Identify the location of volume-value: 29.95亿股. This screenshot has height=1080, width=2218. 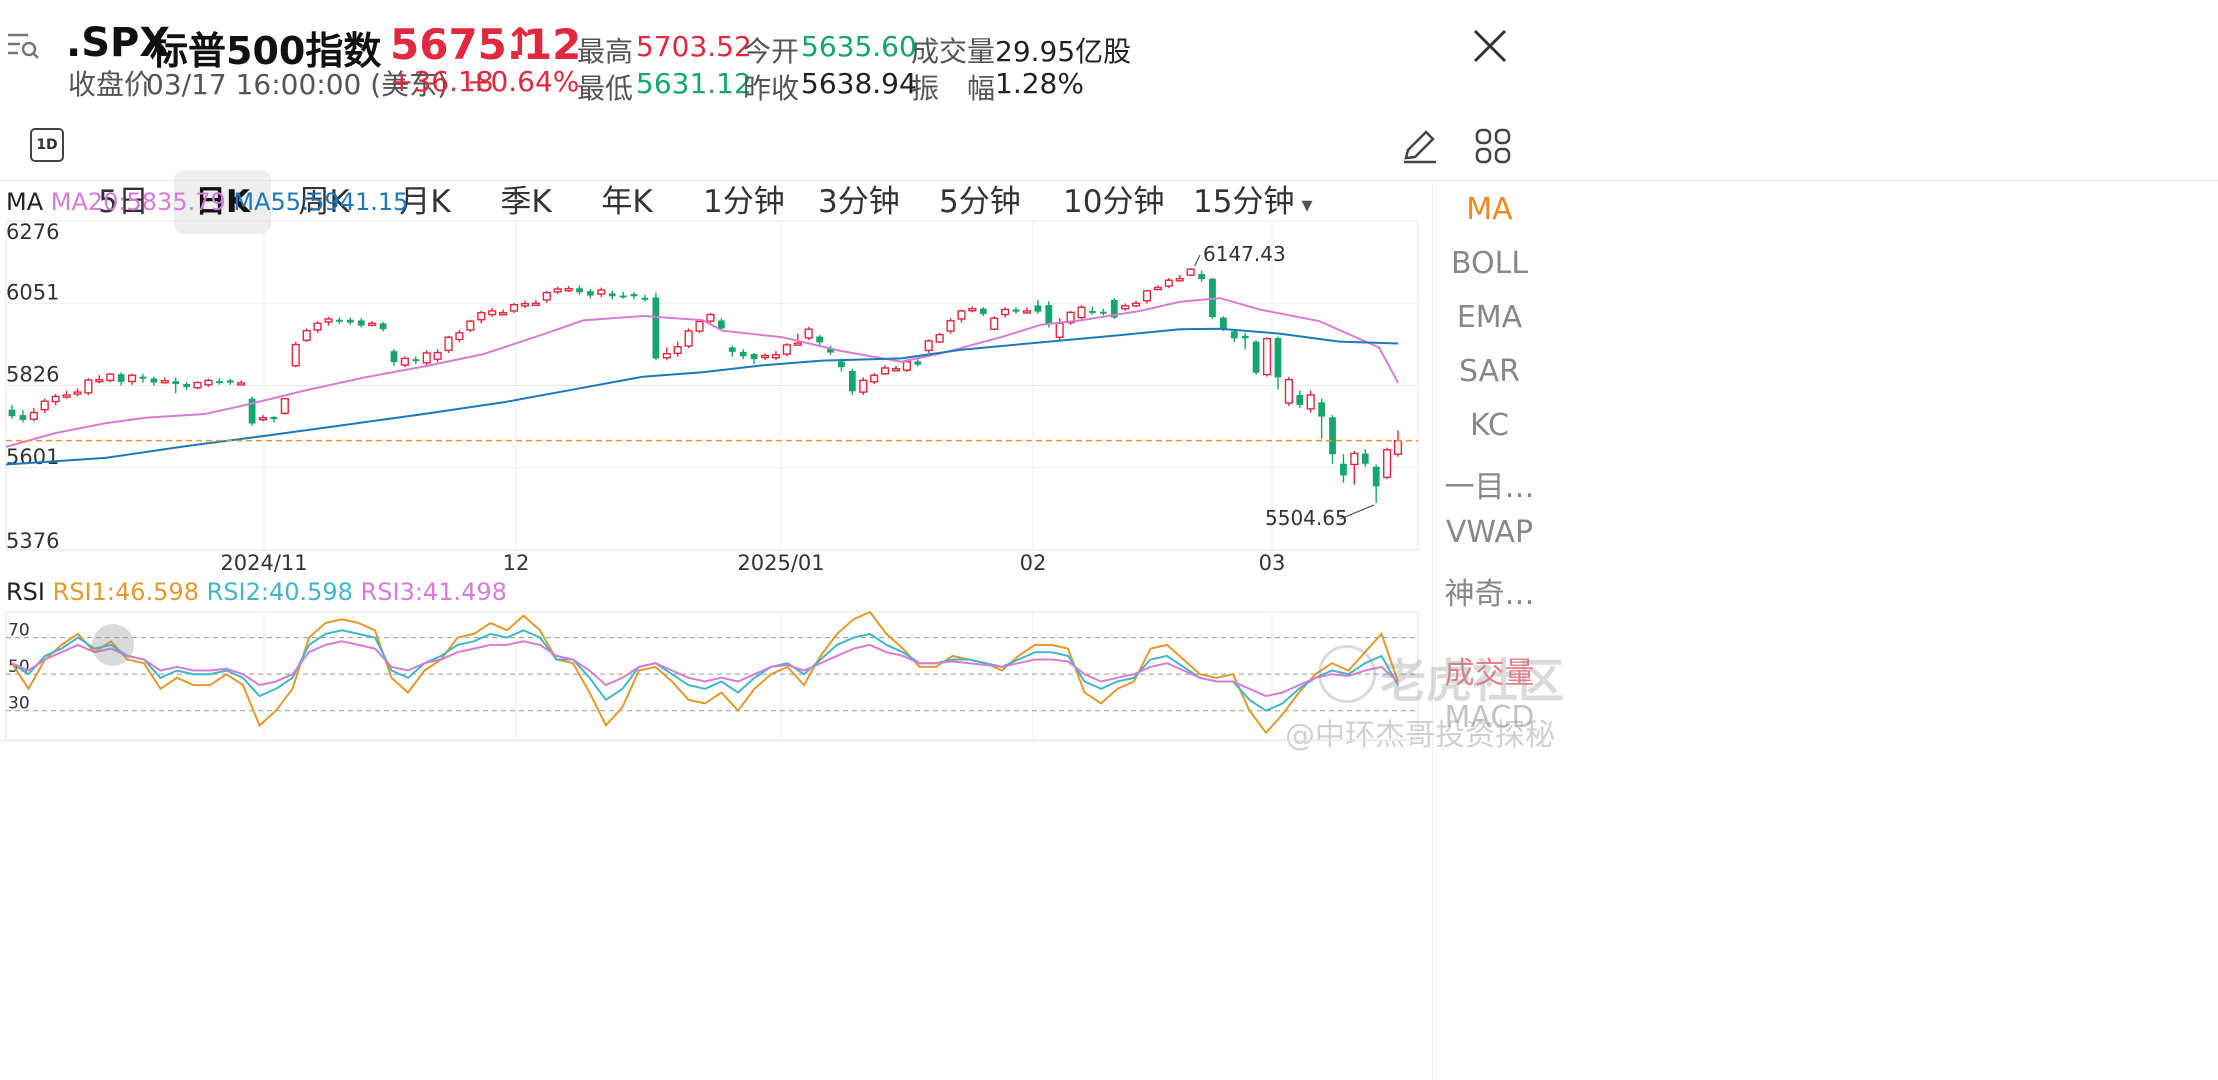
(1063, 51).